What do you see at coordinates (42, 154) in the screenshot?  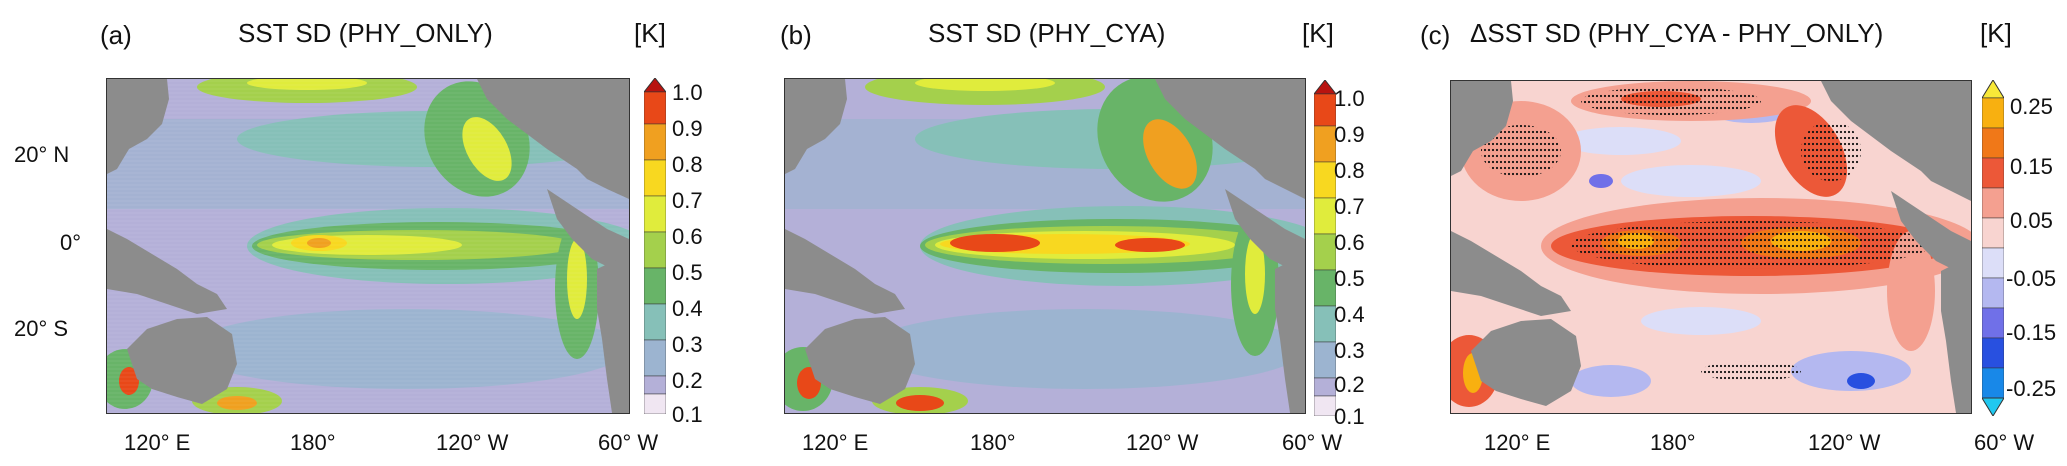 I see `lat-label-20n: 20° N` at bounding box center [42, 154].